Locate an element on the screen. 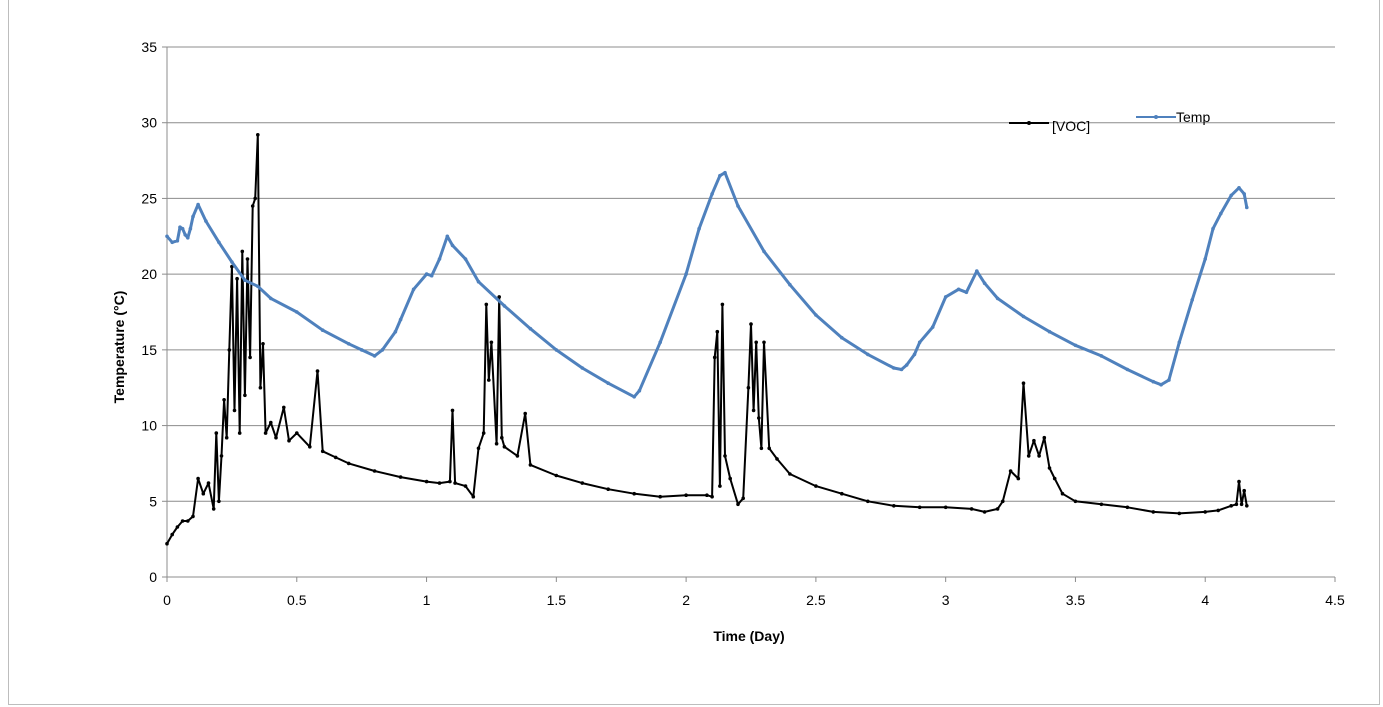  x-tick-label: 0.5 is located at coordinates (297, 600).